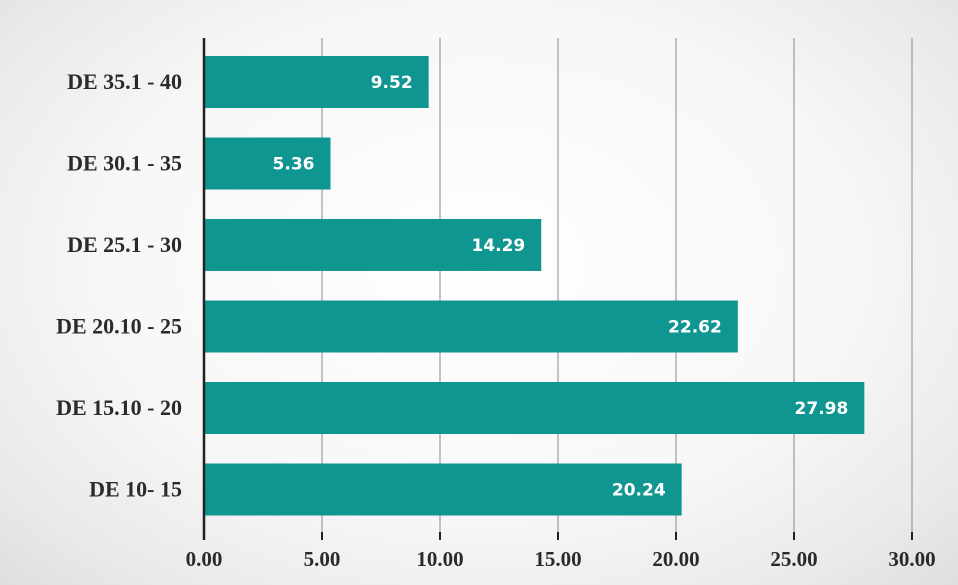  Describe the element at coordinates (911, 559) in the screenshot. I see `x-tick-label: 30.00` at that location.